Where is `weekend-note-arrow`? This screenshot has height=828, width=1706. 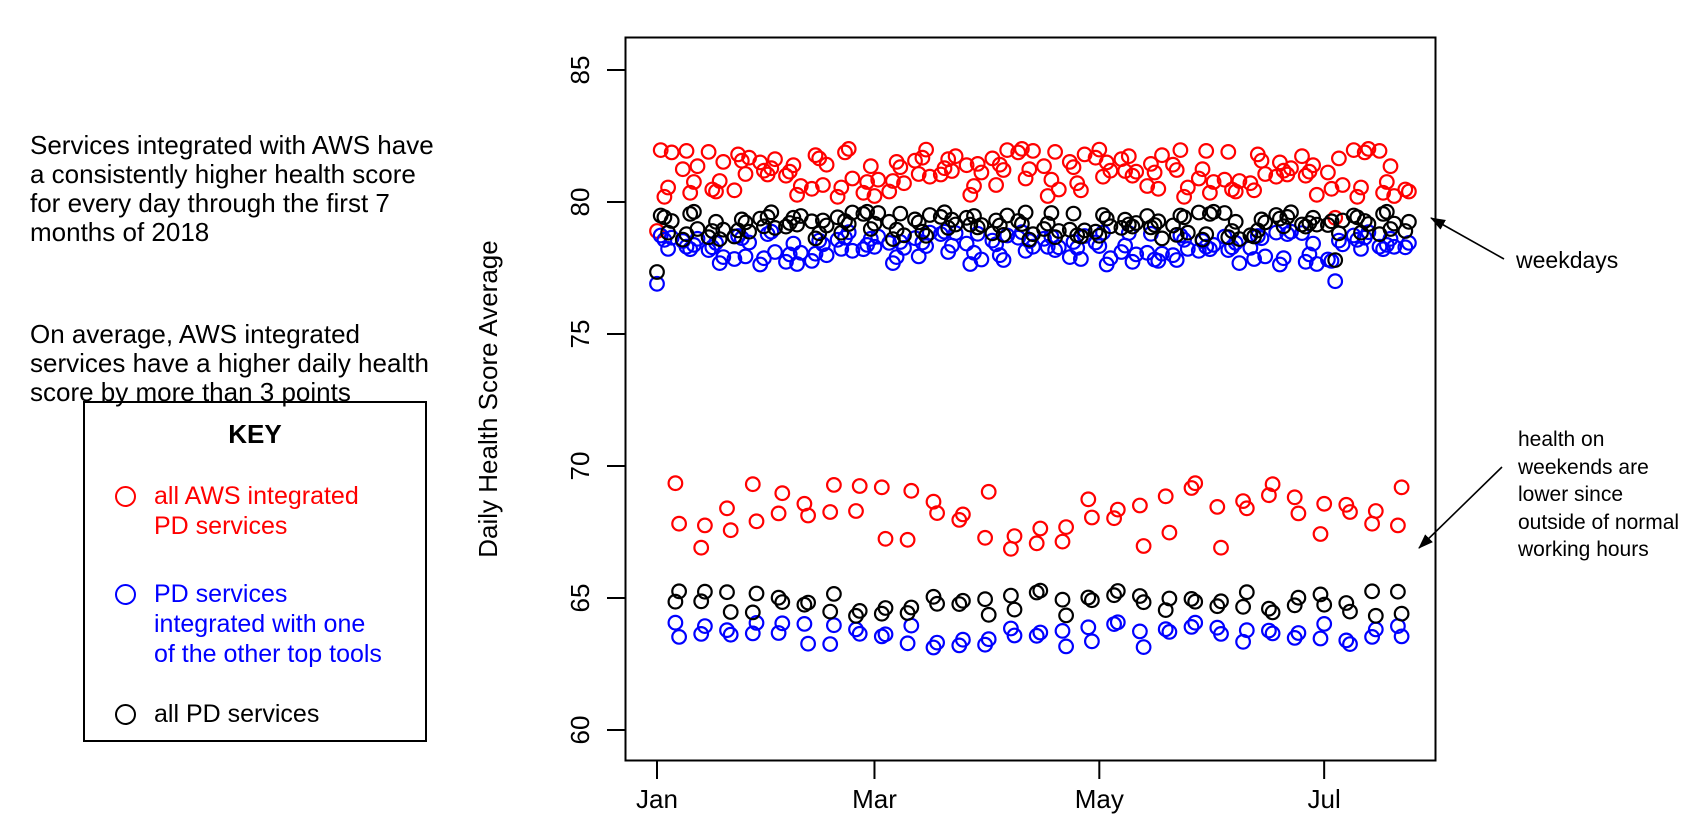 weekend-note-arrow is located at coordinates (1460, 507).